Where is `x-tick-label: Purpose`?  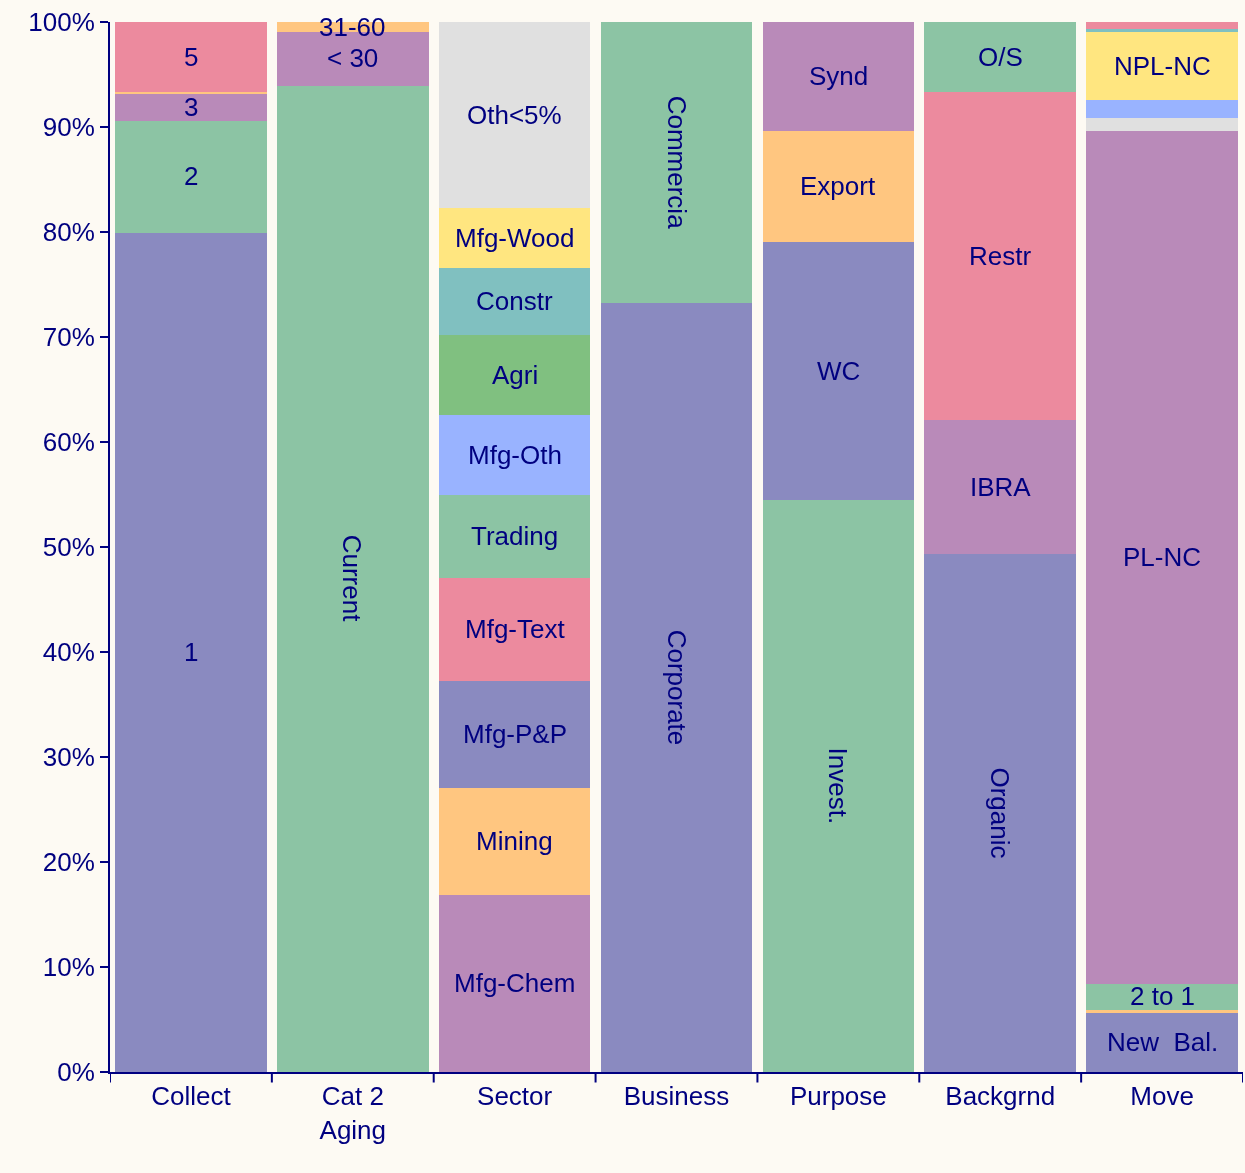
x-tick-label: Purpose is located at coordinates (838, 1096).